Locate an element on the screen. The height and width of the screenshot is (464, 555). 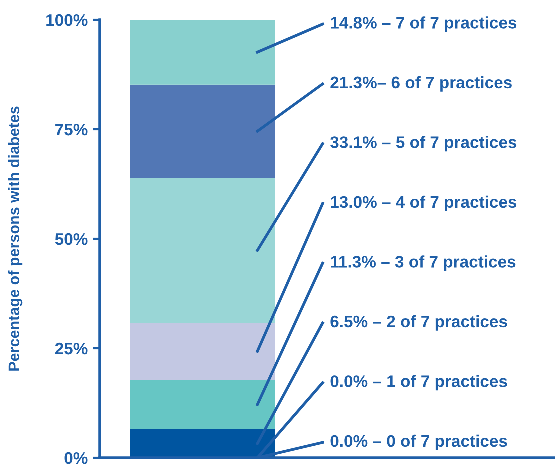
y-tick-label: 50% is located at coordinates (71, 239).